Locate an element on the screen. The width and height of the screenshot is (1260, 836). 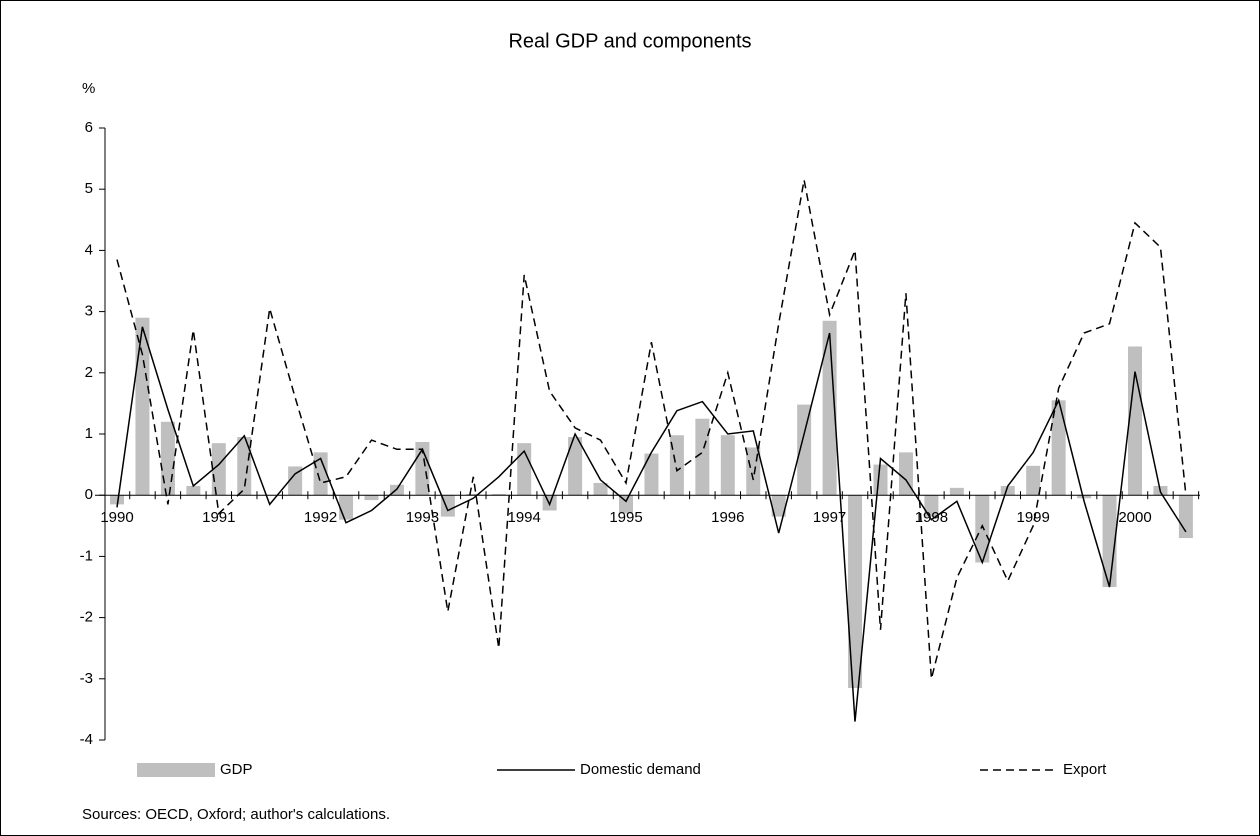
y-tick-label: 0 is located at coordinates (89, 494).